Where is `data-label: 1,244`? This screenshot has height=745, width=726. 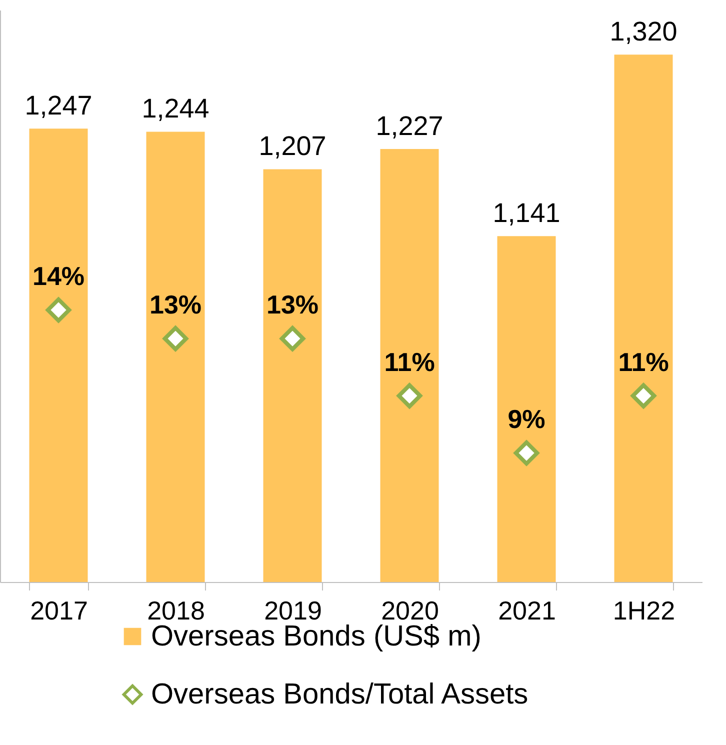
data-label: 1,244 is located at coordinates (176, 109).